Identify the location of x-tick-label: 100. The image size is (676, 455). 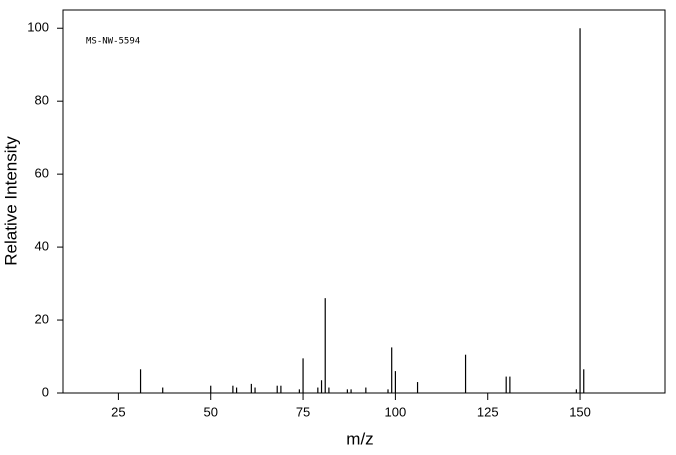
(396, 411).